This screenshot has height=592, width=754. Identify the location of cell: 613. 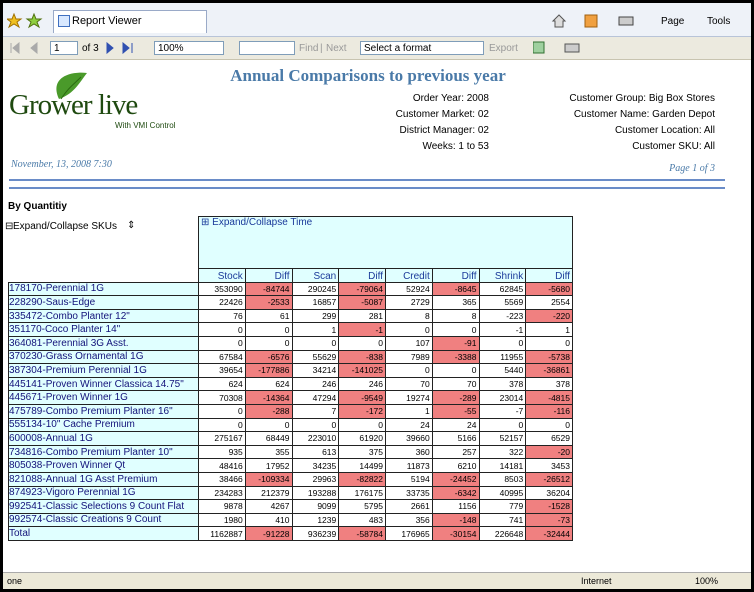
(315, 452).